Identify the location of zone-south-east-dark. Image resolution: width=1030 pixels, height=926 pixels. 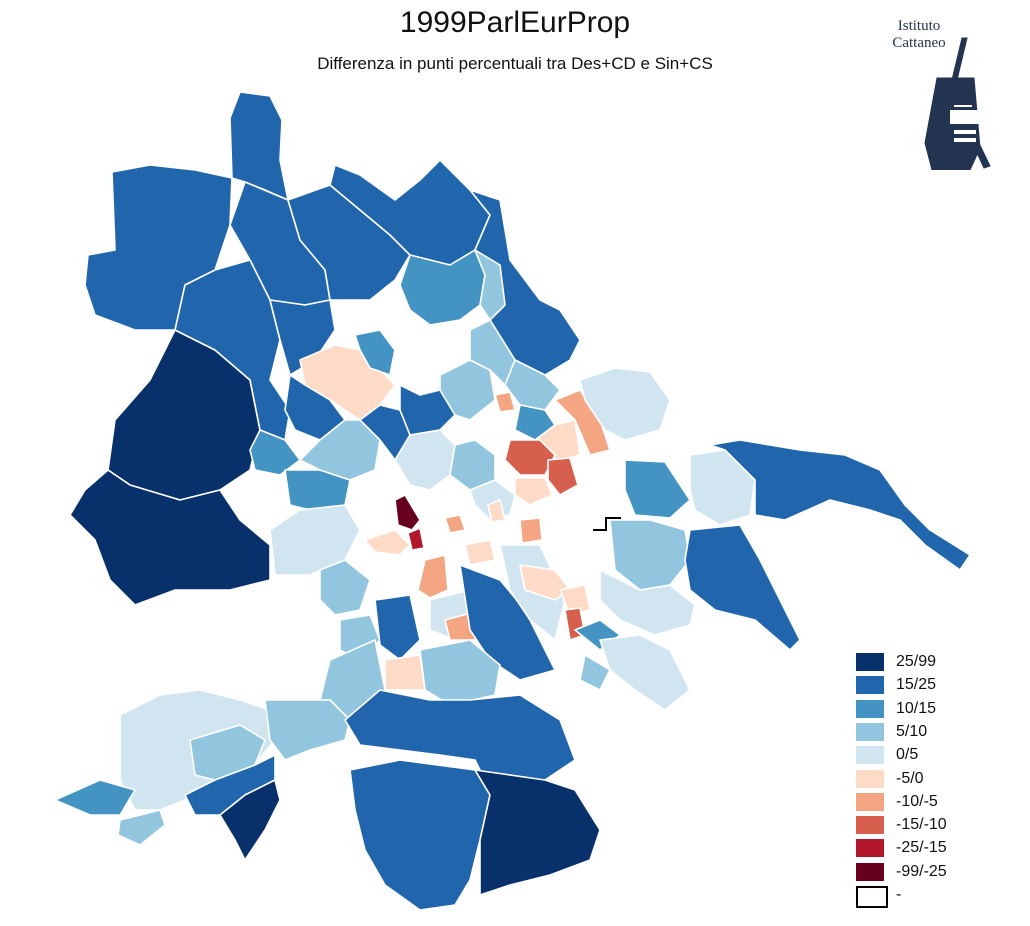
(537, 832).